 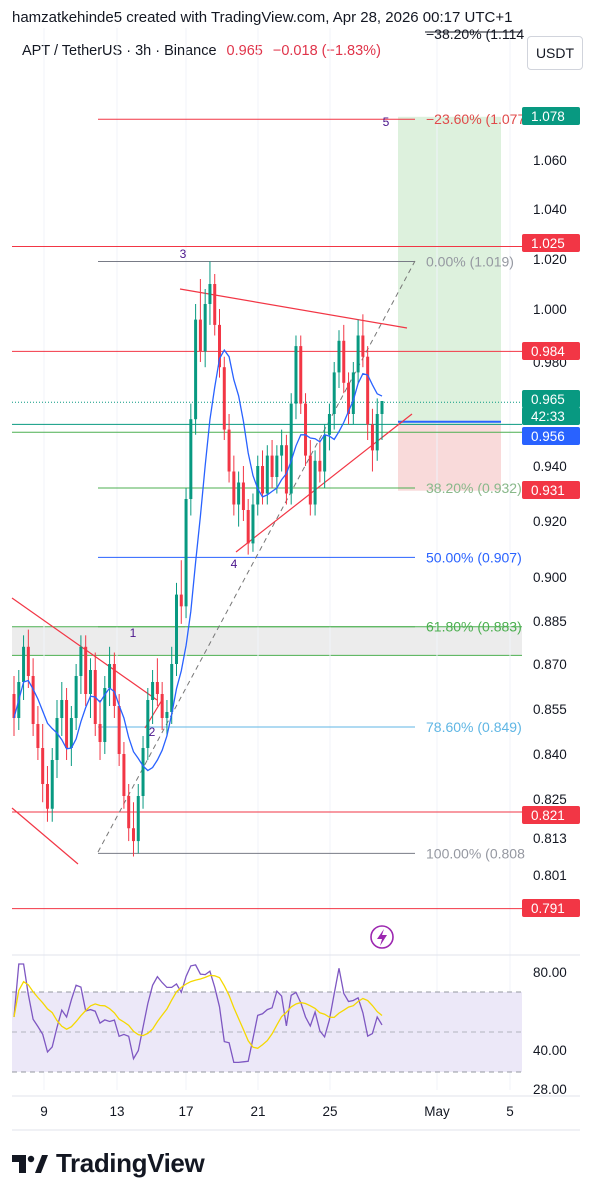 What do you see at coordinates (548, 490) in the screenshot?
I see `price-label-text: 0.931` at bounding box center [548, 490].